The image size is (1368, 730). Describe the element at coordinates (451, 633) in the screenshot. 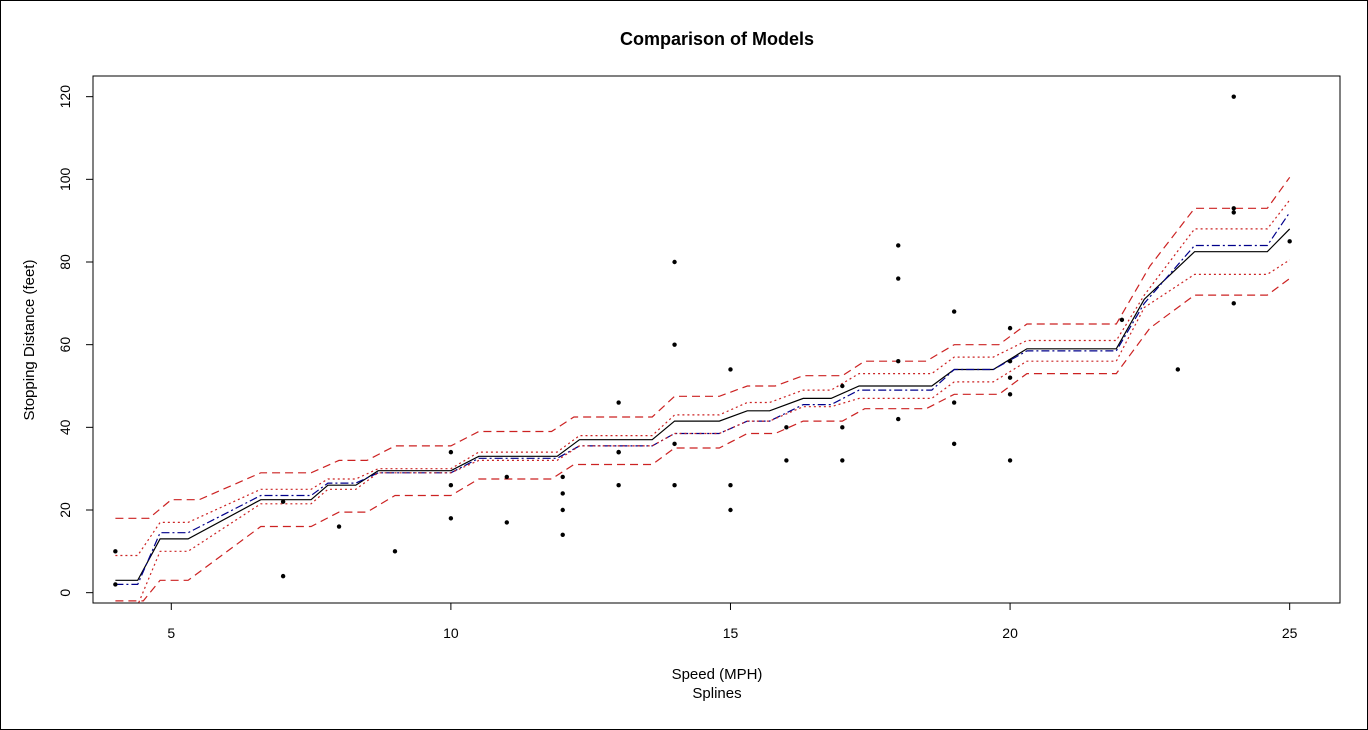

I see `x-tick-label: 10` at that location.